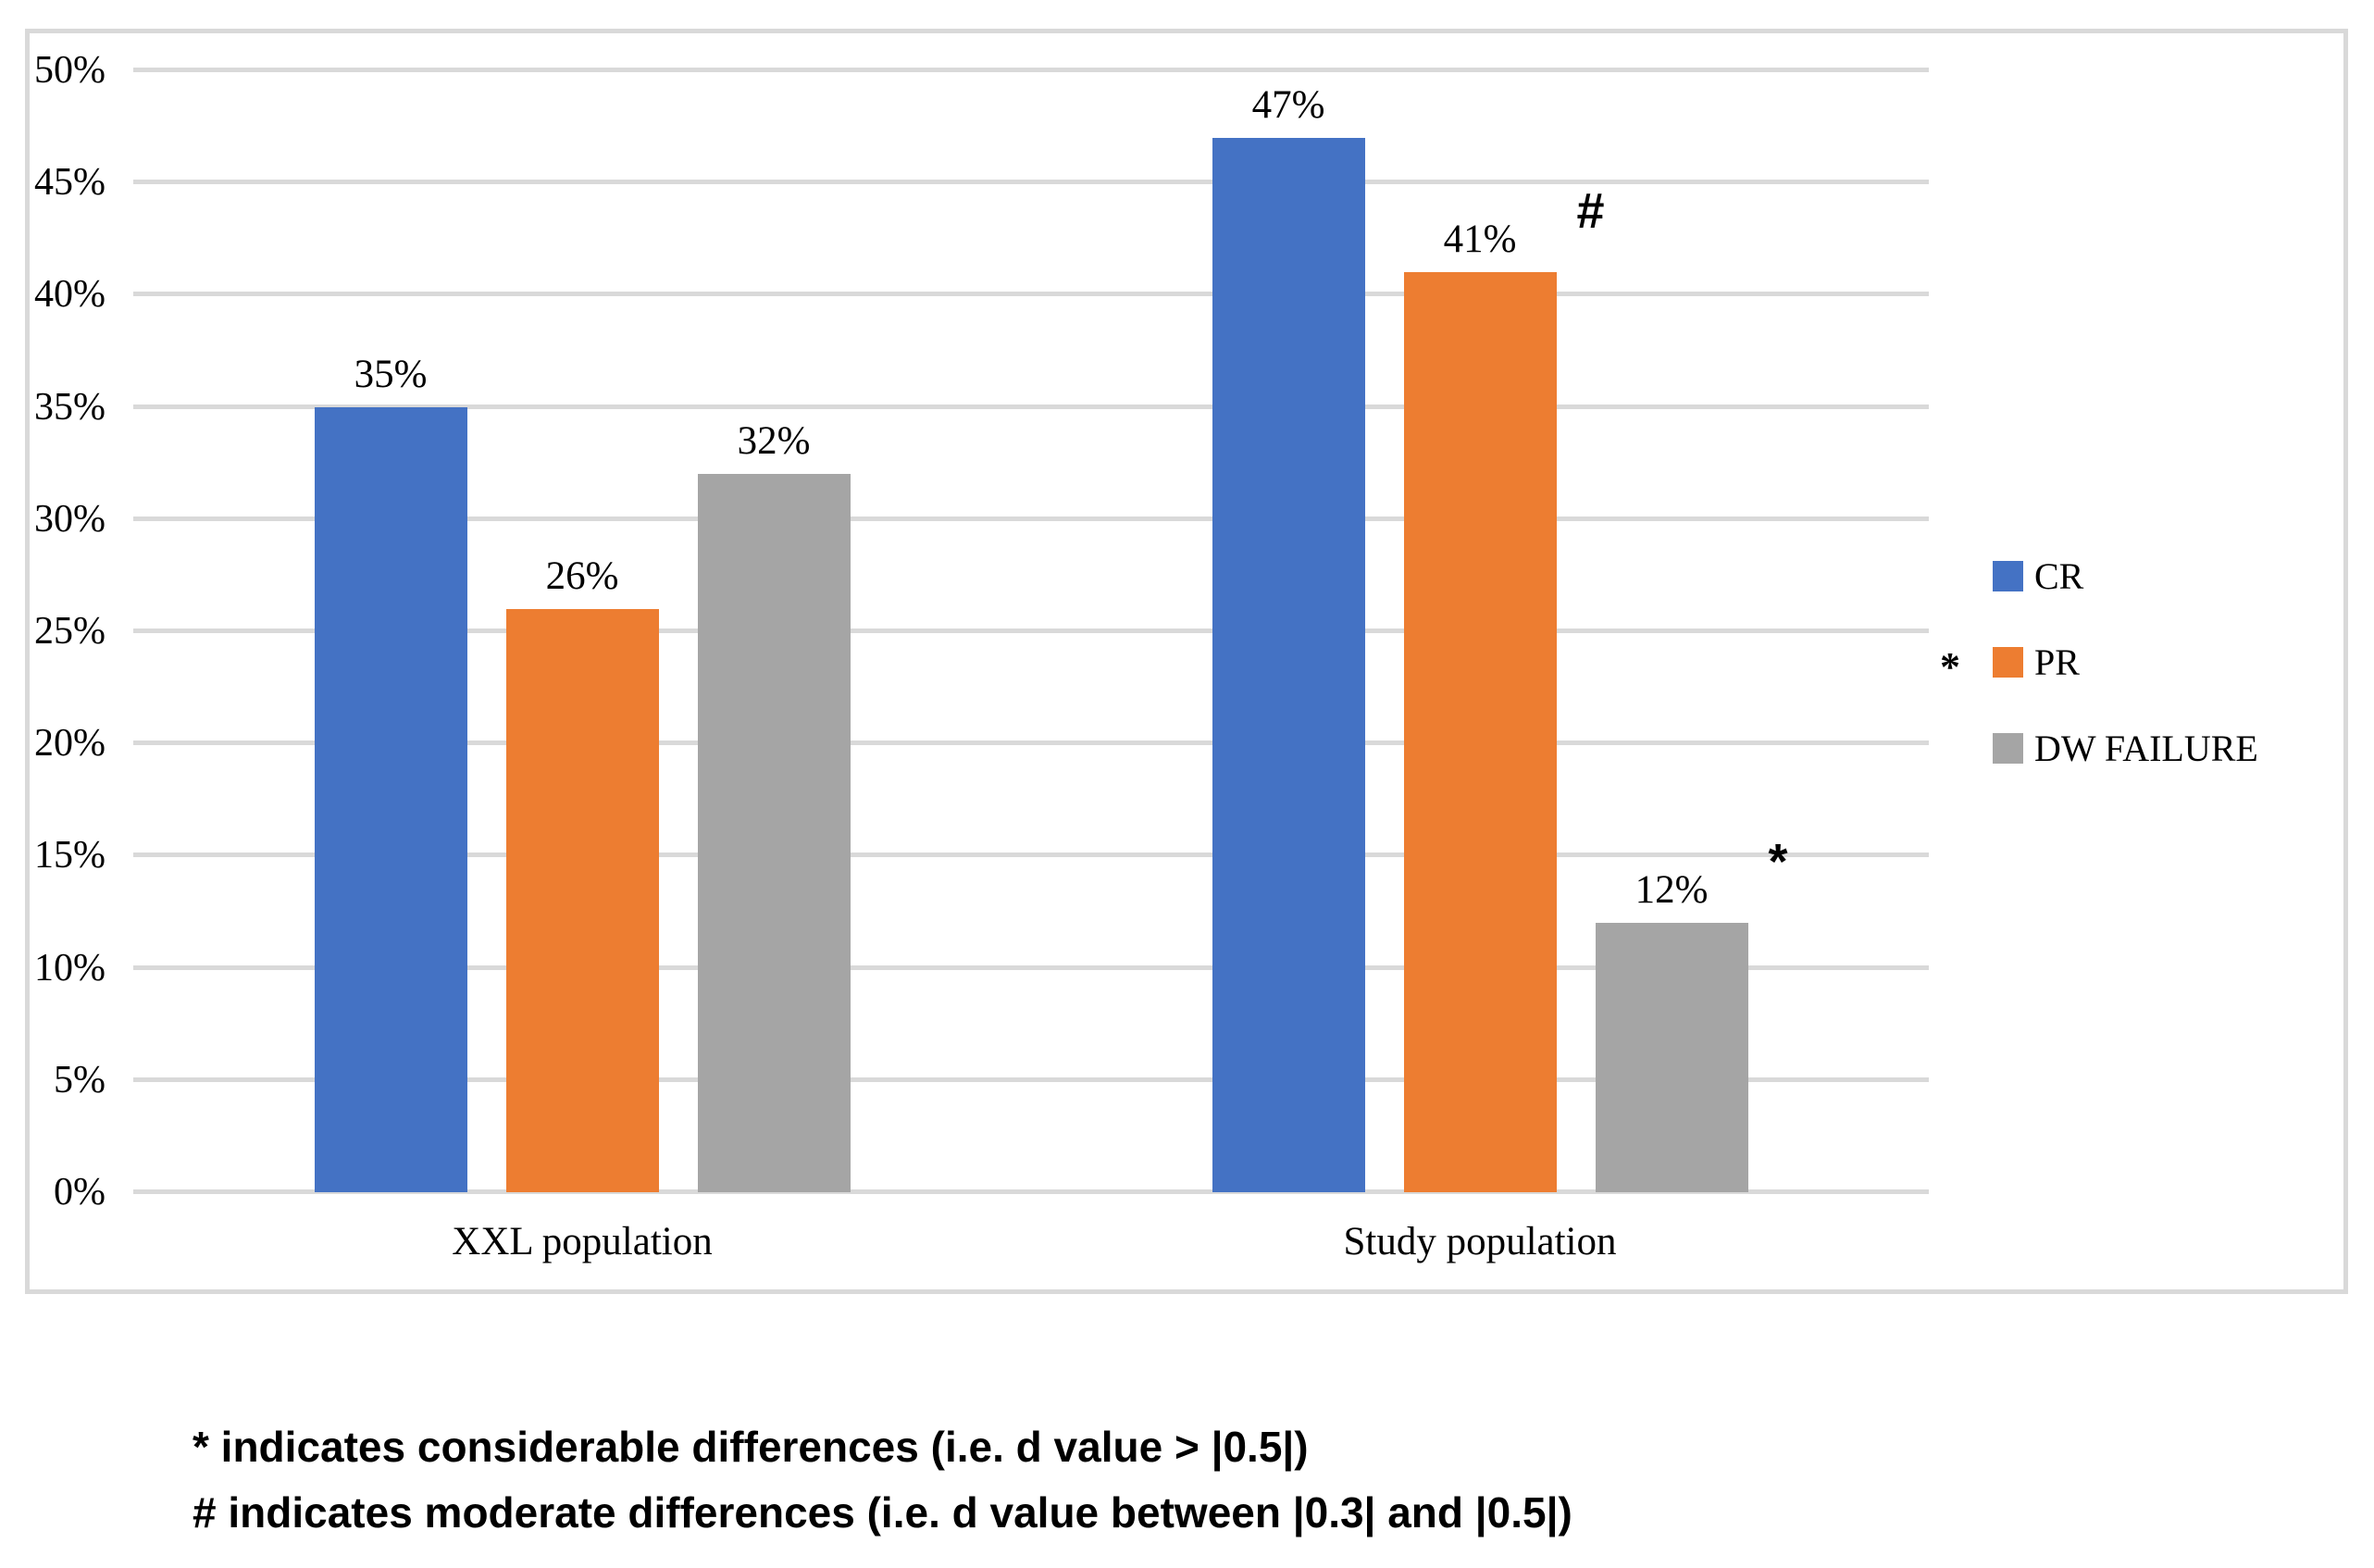 The image size is (2374, 1568). I want to click on bar-significance-marker: *, so click(1778, 862).